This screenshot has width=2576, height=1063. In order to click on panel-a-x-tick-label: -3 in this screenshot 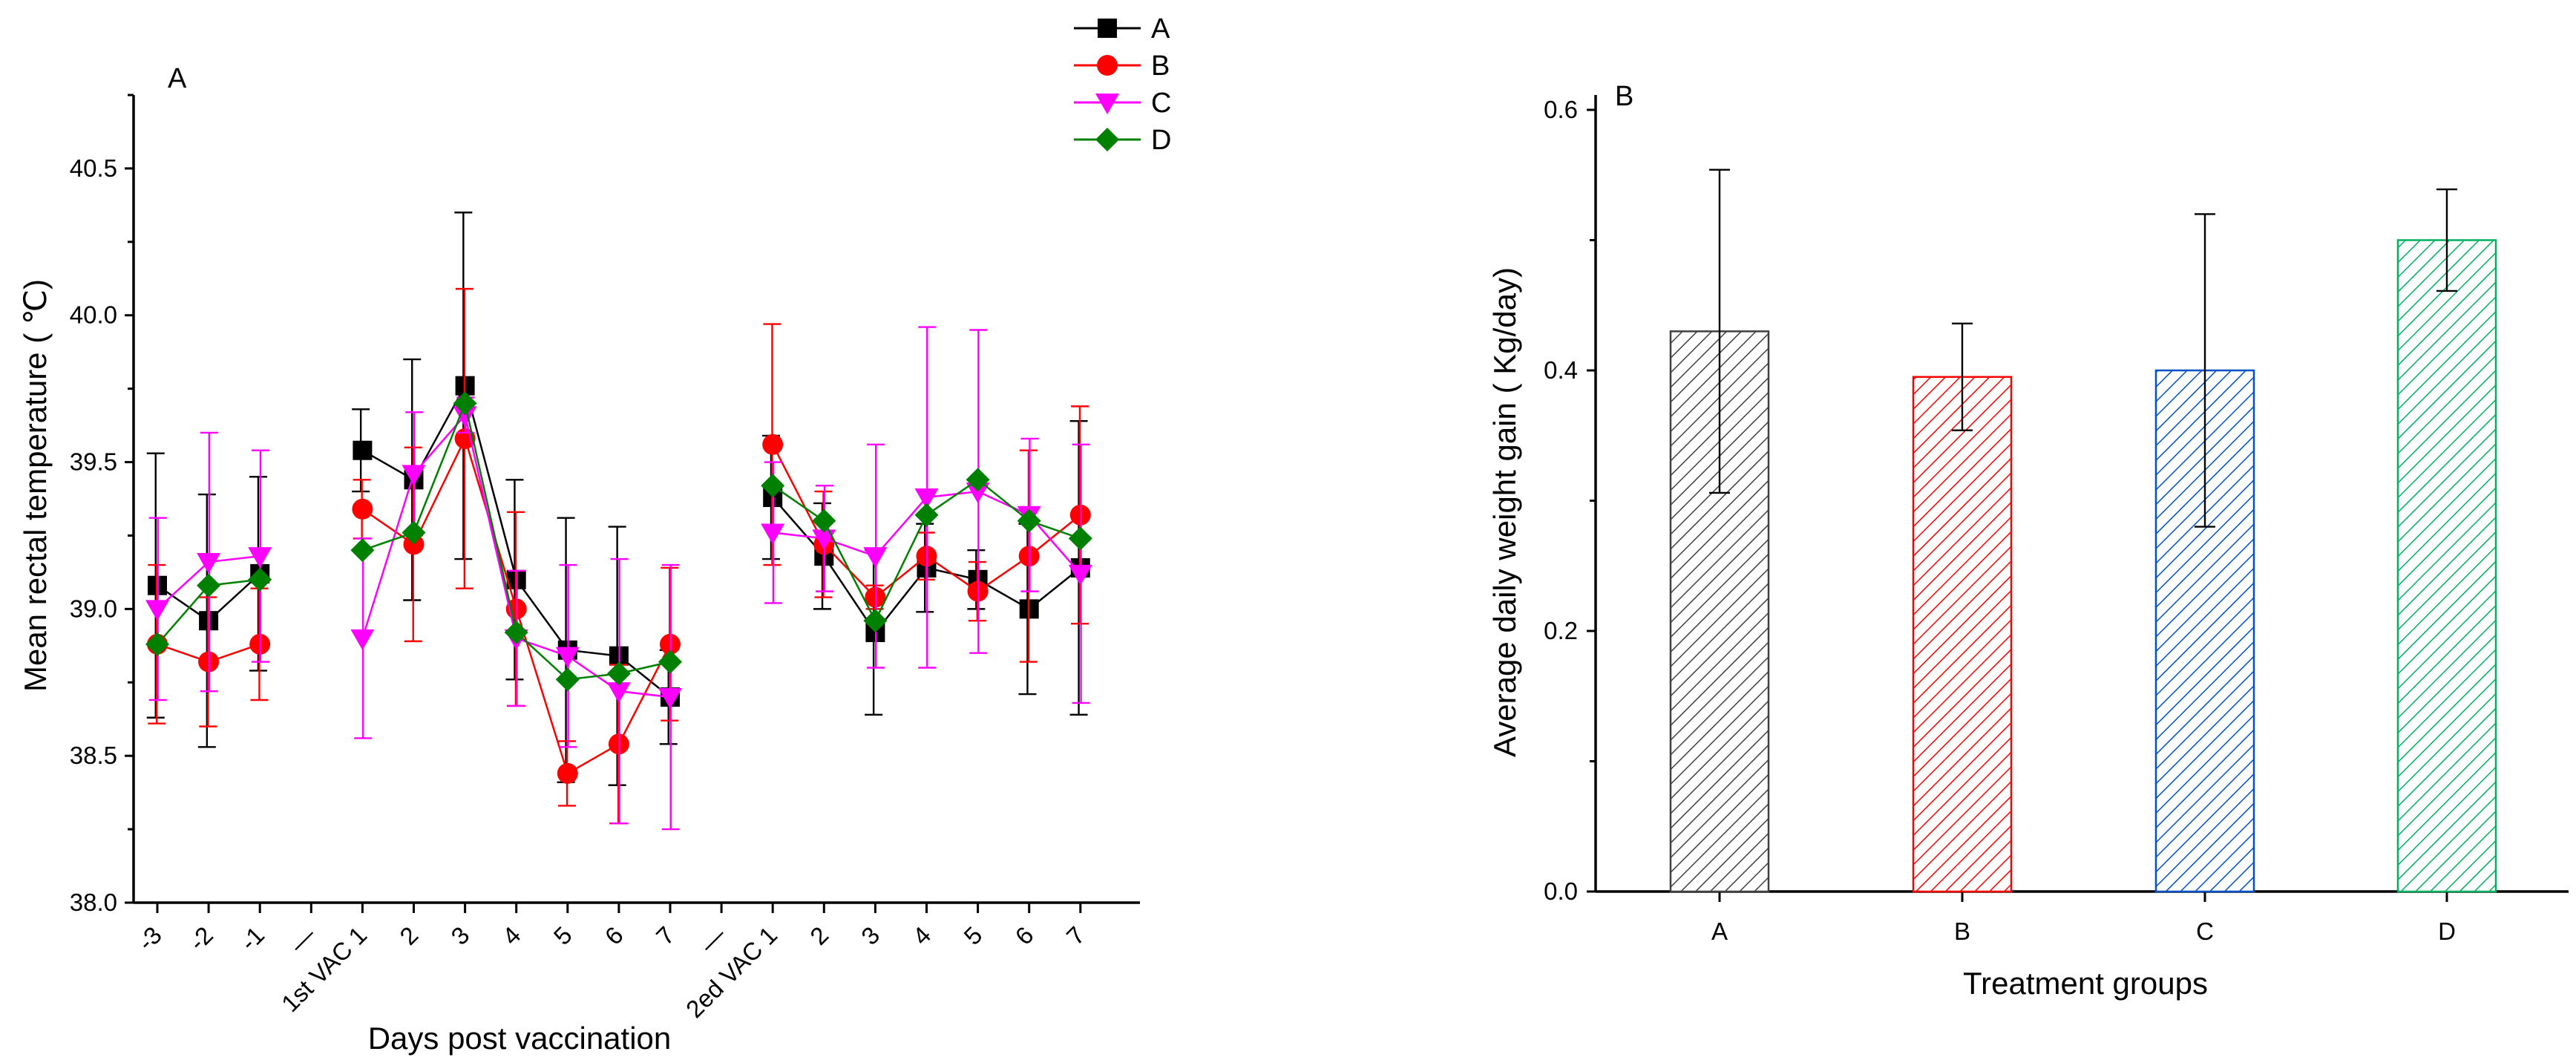, I will do `click(149, 938)`.